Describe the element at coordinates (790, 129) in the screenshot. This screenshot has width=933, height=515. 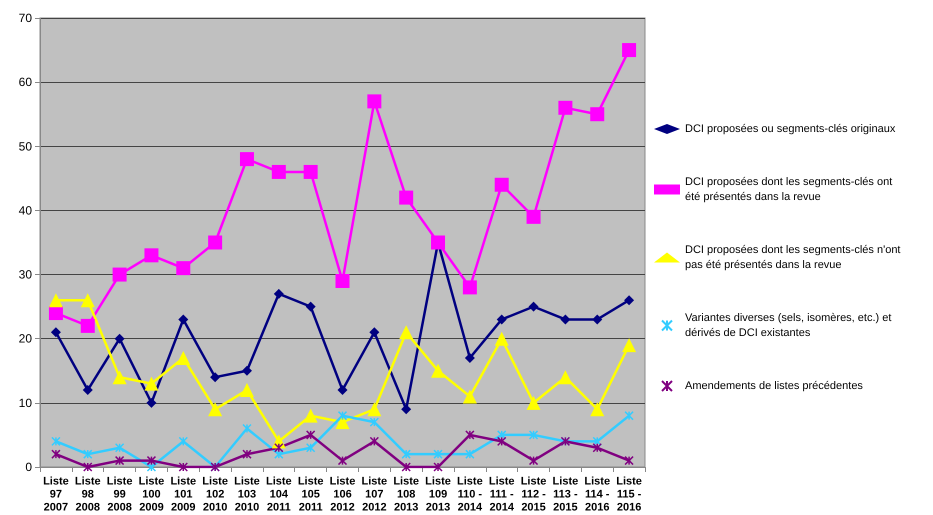
I see `legend-label: DCI proposées ou segments-clés originaux` at that location.